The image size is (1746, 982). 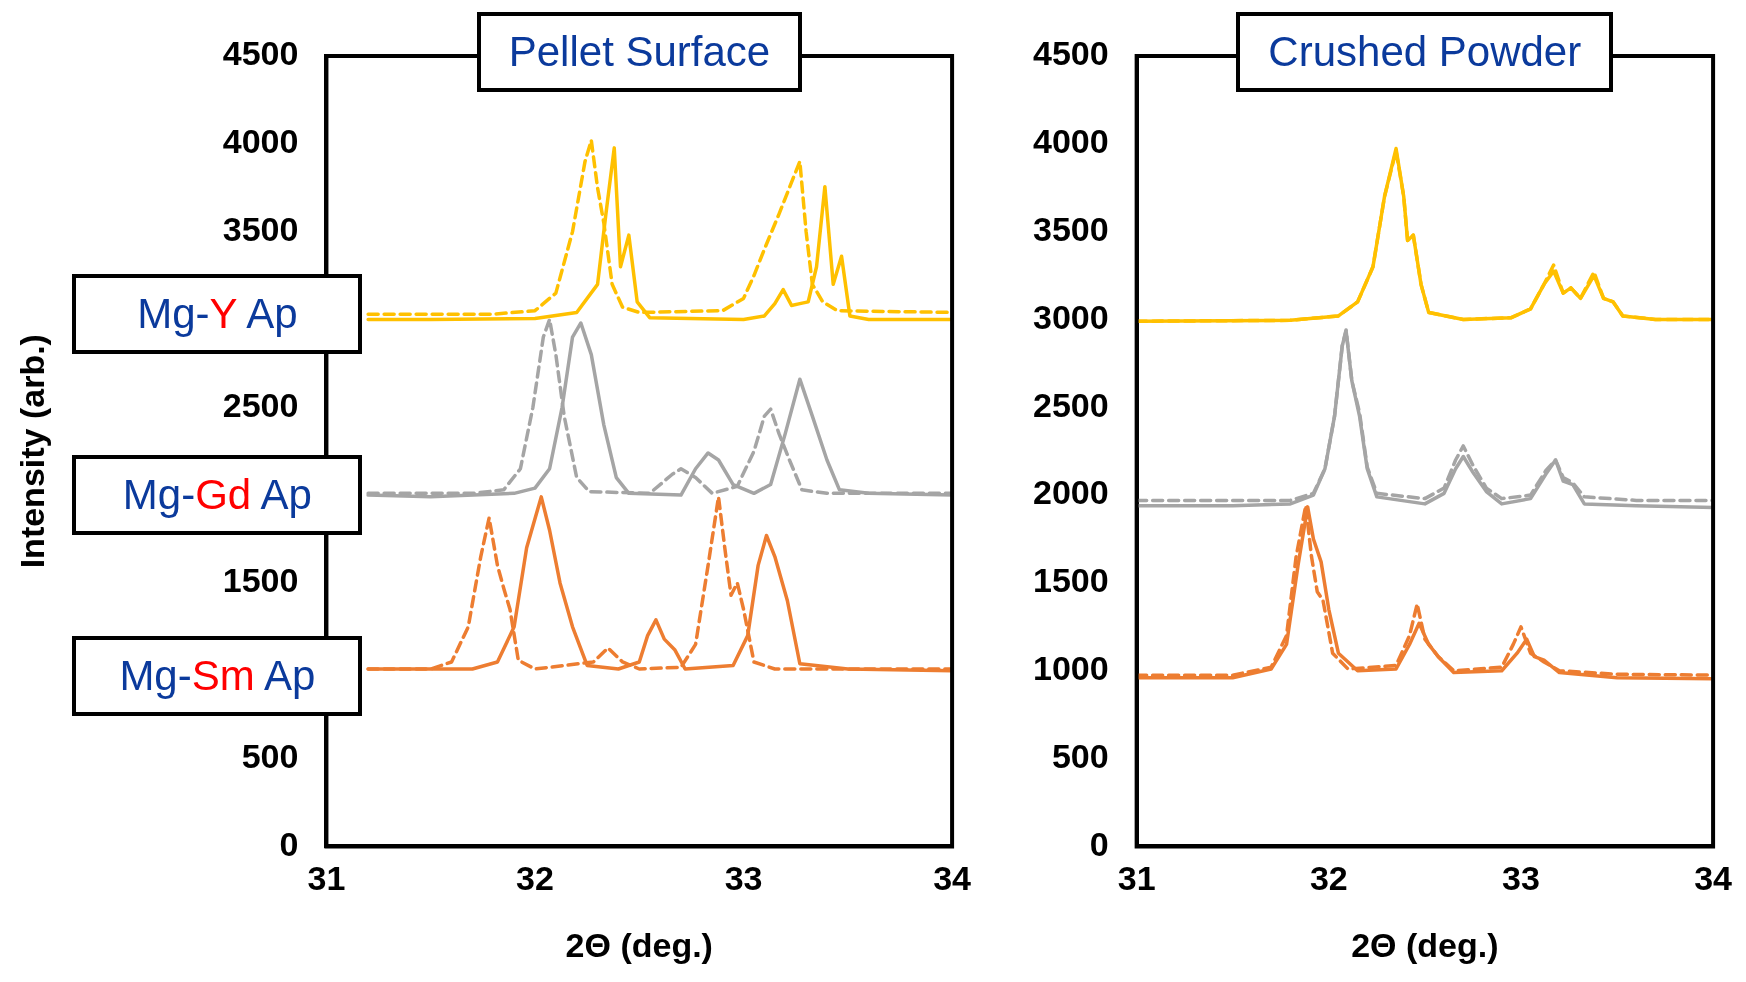 I want to click on chart-title: Pellet Surface, so click(x=639, y=52).